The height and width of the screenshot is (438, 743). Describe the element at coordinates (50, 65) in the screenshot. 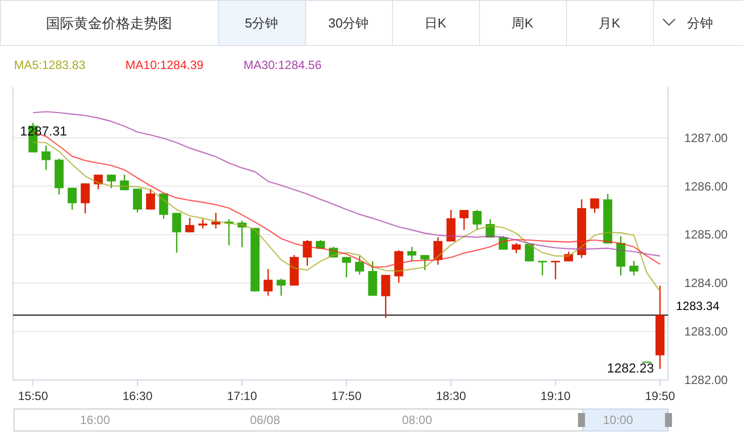

I see `text: MA5:1283.83` at that location.